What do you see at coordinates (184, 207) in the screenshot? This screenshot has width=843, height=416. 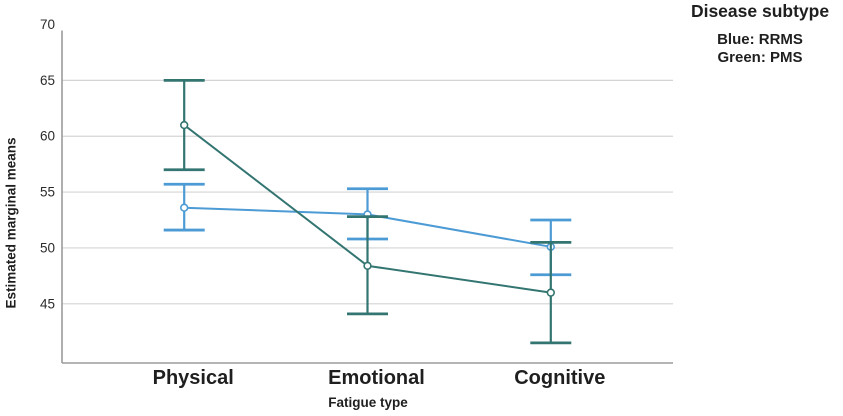 I see `marker-rrms` at bounding box center [184, 207].